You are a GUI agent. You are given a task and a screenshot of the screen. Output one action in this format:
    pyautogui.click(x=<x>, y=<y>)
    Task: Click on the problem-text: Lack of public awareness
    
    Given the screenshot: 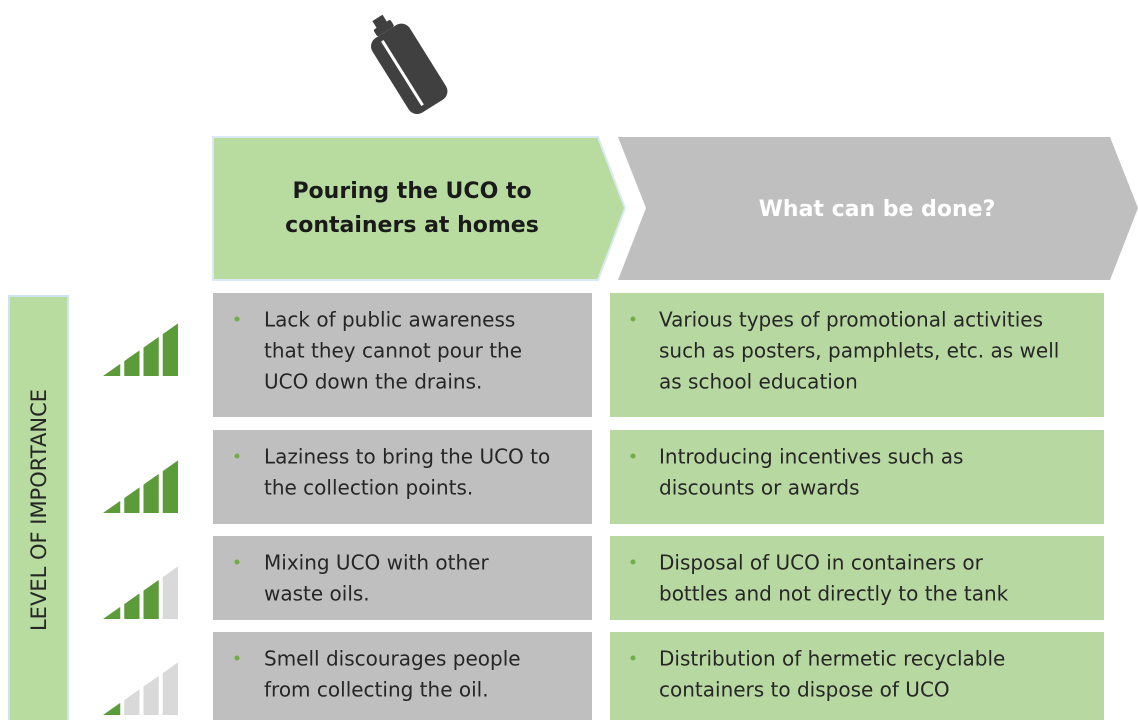 What is the action you would take?
    pyautogui.click(x=389, y=320)
    